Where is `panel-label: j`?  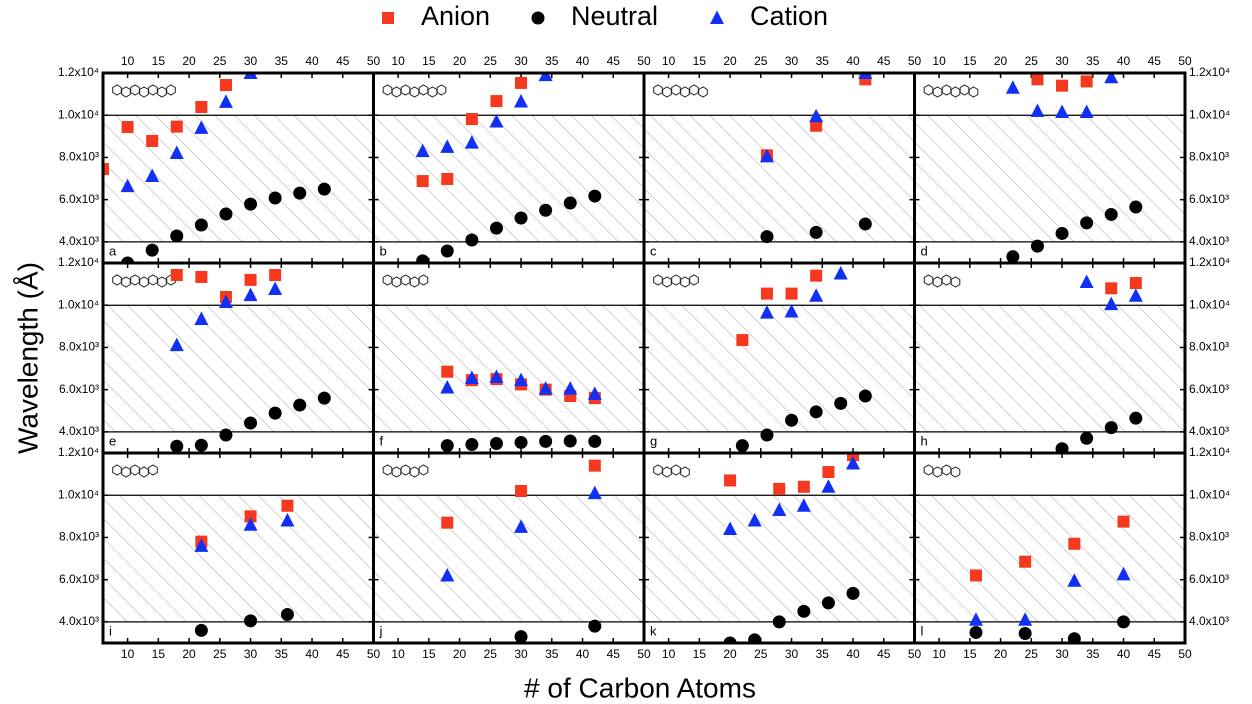 panel-label: j is located at coordinates (381, 630).